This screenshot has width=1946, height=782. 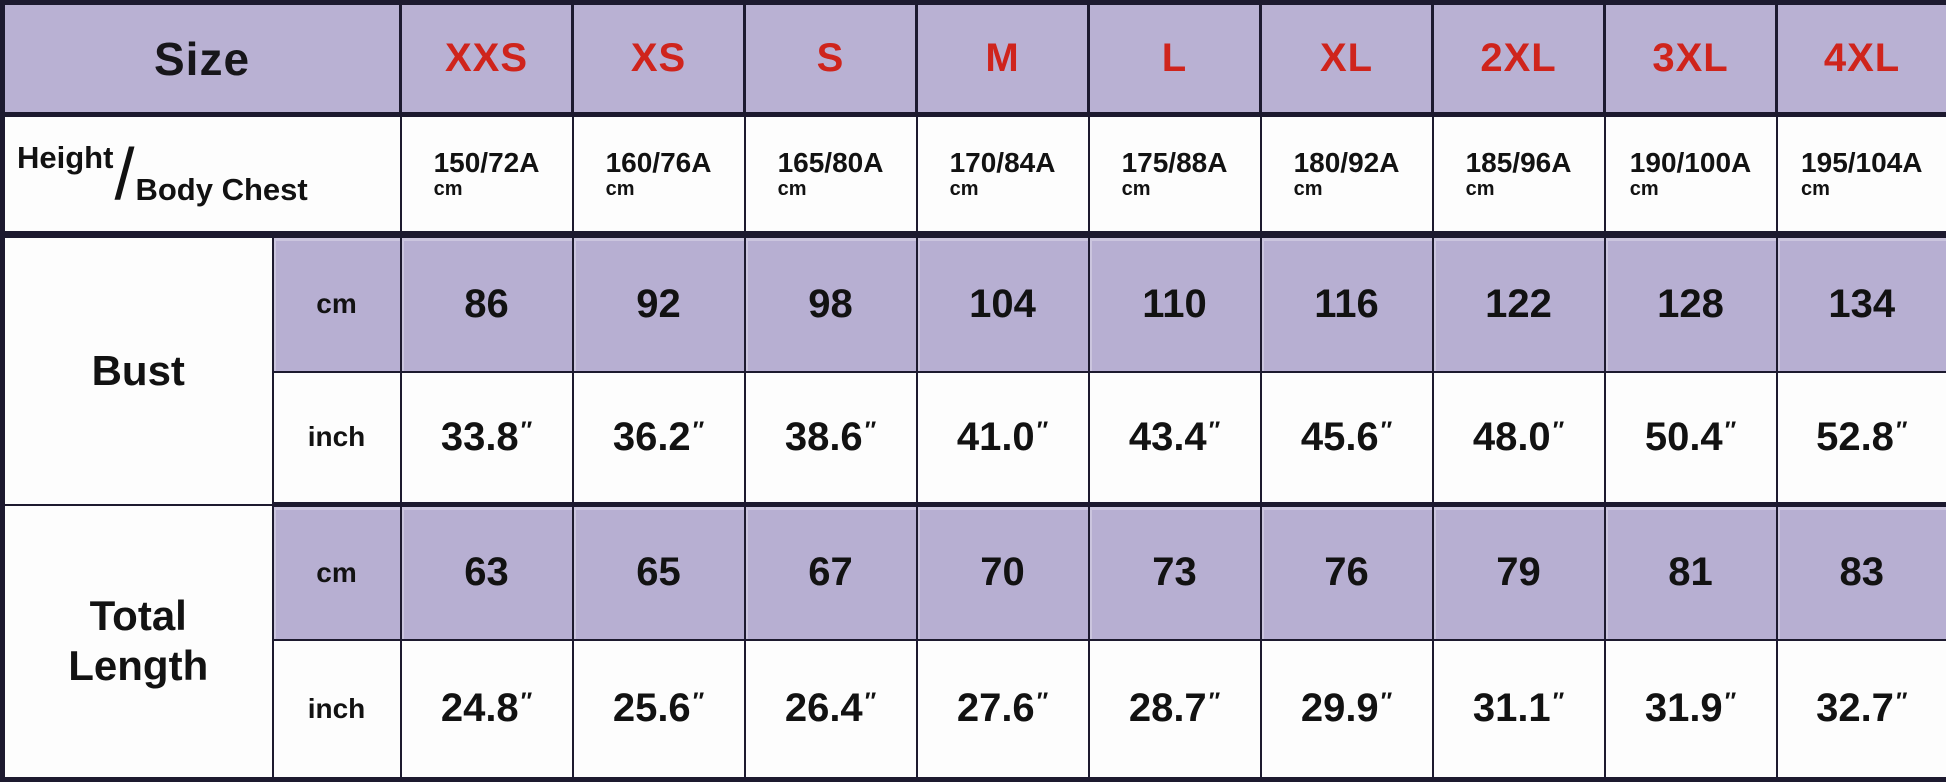 I want to click on bust-inch-value: 52.8″, so click(x=1861, y=438).